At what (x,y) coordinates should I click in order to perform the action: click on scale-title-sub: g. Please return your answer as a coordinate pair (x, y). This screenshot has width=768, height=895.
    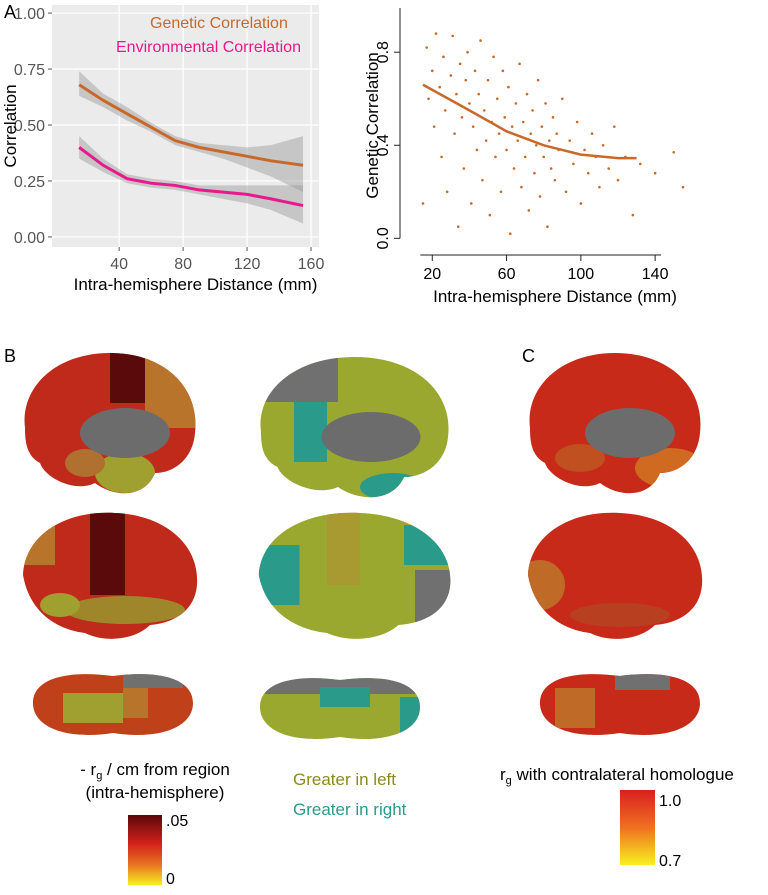
    Looking at the image, I should click on (509, 781).